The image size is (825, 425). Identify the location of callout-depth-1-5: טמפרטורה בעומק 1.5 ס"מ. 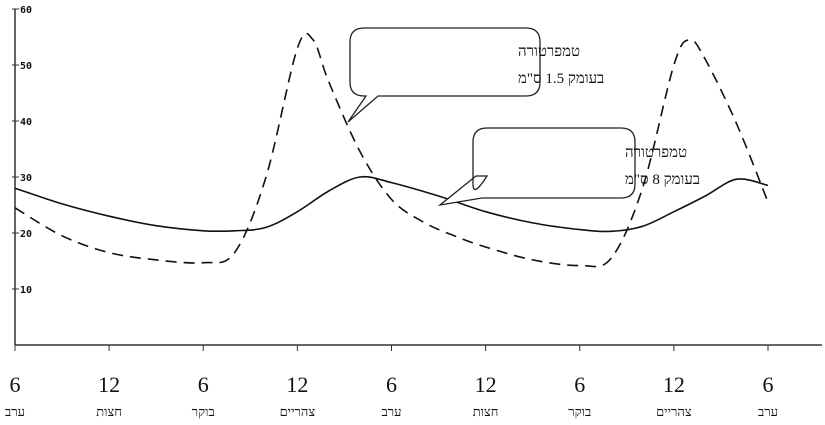
(475, 75).